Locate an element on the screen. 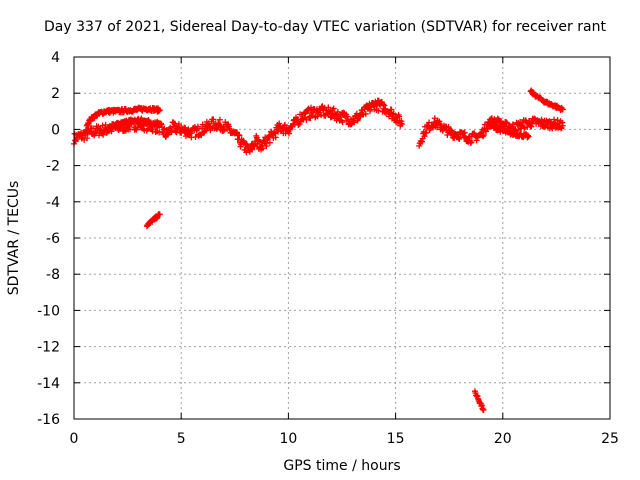 This screenshot has height=480, width=640. series-central-trace is located at coordinates (331, 125).